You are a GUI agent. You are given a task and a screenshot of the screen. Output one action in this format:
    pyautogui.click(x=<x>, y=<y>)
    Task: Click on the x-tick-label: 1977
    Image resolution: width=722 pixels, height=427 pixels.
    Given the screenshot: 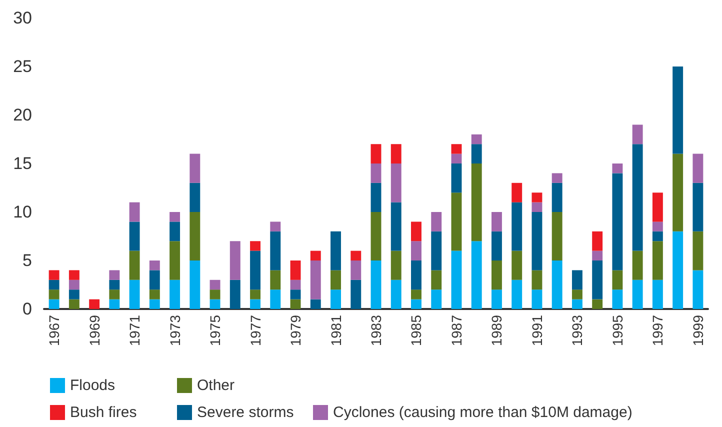 What is the action you would take?
    pyautogui.click(x=255, y=330)
    